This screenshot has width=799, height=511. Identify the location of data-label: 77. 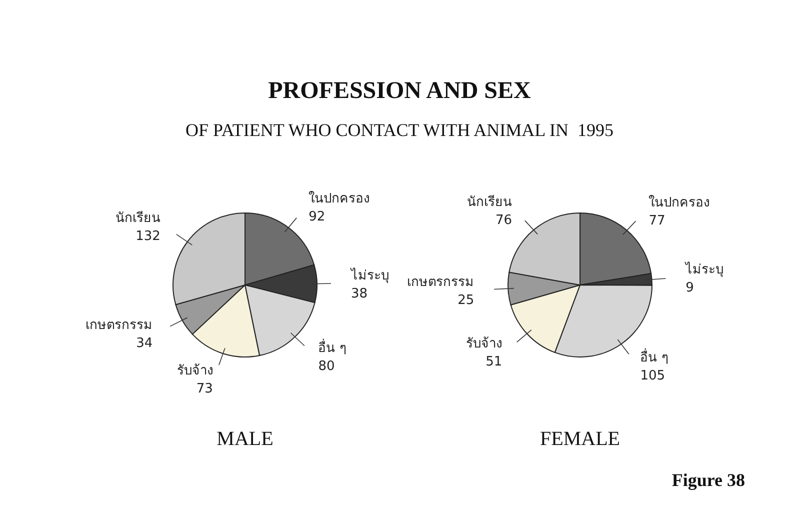
(657, 220).